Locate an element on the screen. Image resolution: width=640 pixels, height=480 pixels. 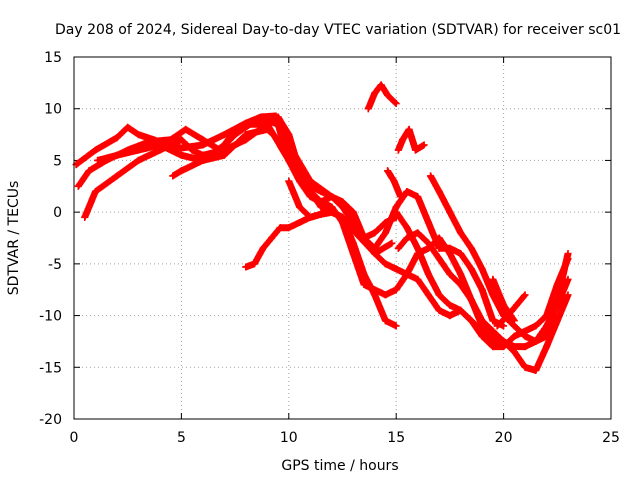
y-tick-label: -20 is located at coordinates (50, 420).